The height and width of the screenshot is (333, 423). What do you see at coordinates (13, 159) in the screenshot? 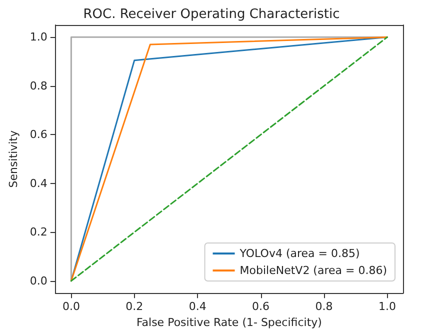
I see `y-axis-title: Sensitivity` at bounding box center [13, 159].